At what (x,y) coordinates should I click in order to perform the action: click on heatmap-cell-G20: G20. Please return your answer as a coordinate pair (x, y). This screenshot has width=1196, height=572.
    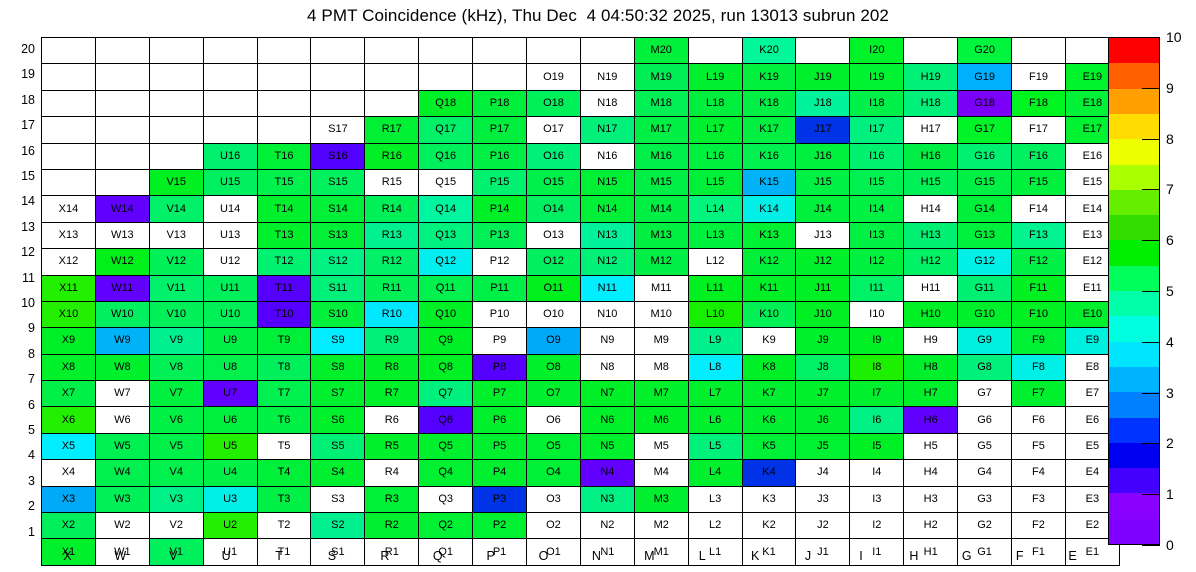
    Looking at the image, I should click on (985, 50).